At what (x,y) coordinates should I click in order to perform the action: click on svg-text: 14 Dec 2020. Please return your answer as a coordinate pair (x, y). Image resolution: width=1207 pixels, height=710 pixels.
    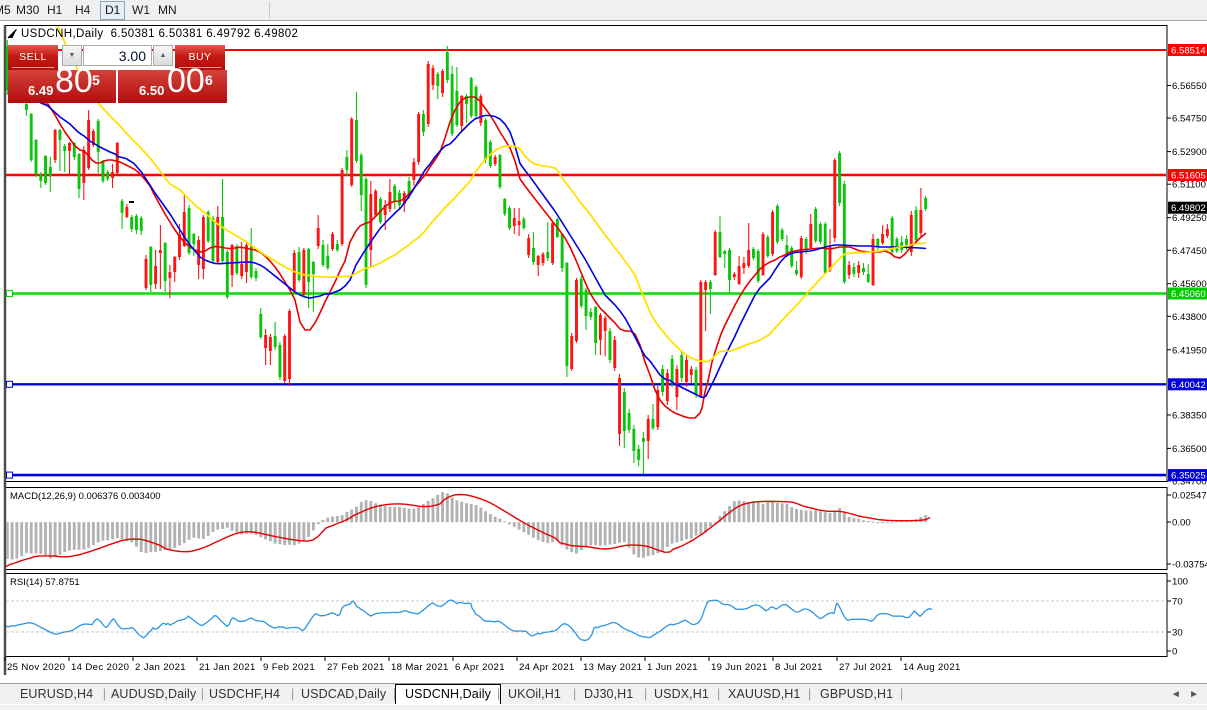
    Looking at the image, I should click on (100, 667).